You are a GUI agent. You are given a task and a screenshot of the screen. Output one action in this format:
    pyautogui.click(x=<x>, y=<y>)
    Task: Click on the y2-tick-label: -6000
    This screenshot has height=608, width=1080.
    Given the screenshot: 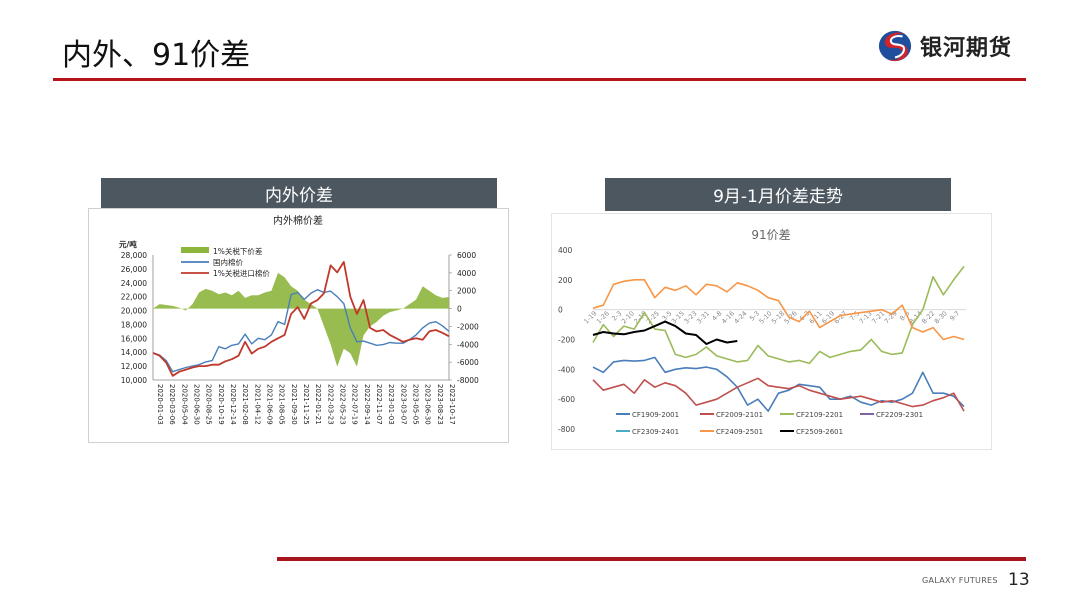 What is the action you would take?
    pyautogui.click(x=468, y=362)
    